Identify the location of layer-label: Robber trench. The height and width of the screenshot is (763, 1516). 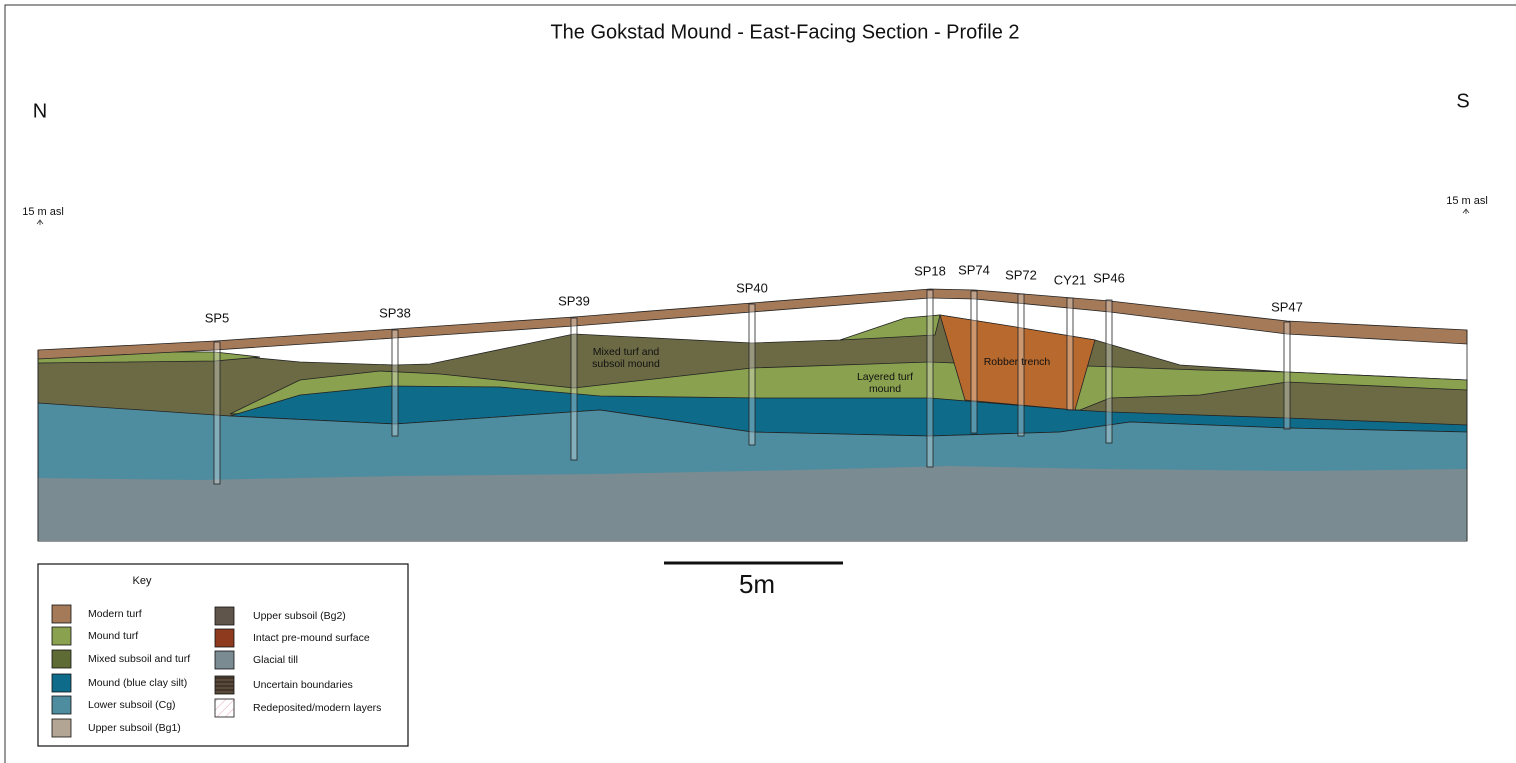
(1017, 362).